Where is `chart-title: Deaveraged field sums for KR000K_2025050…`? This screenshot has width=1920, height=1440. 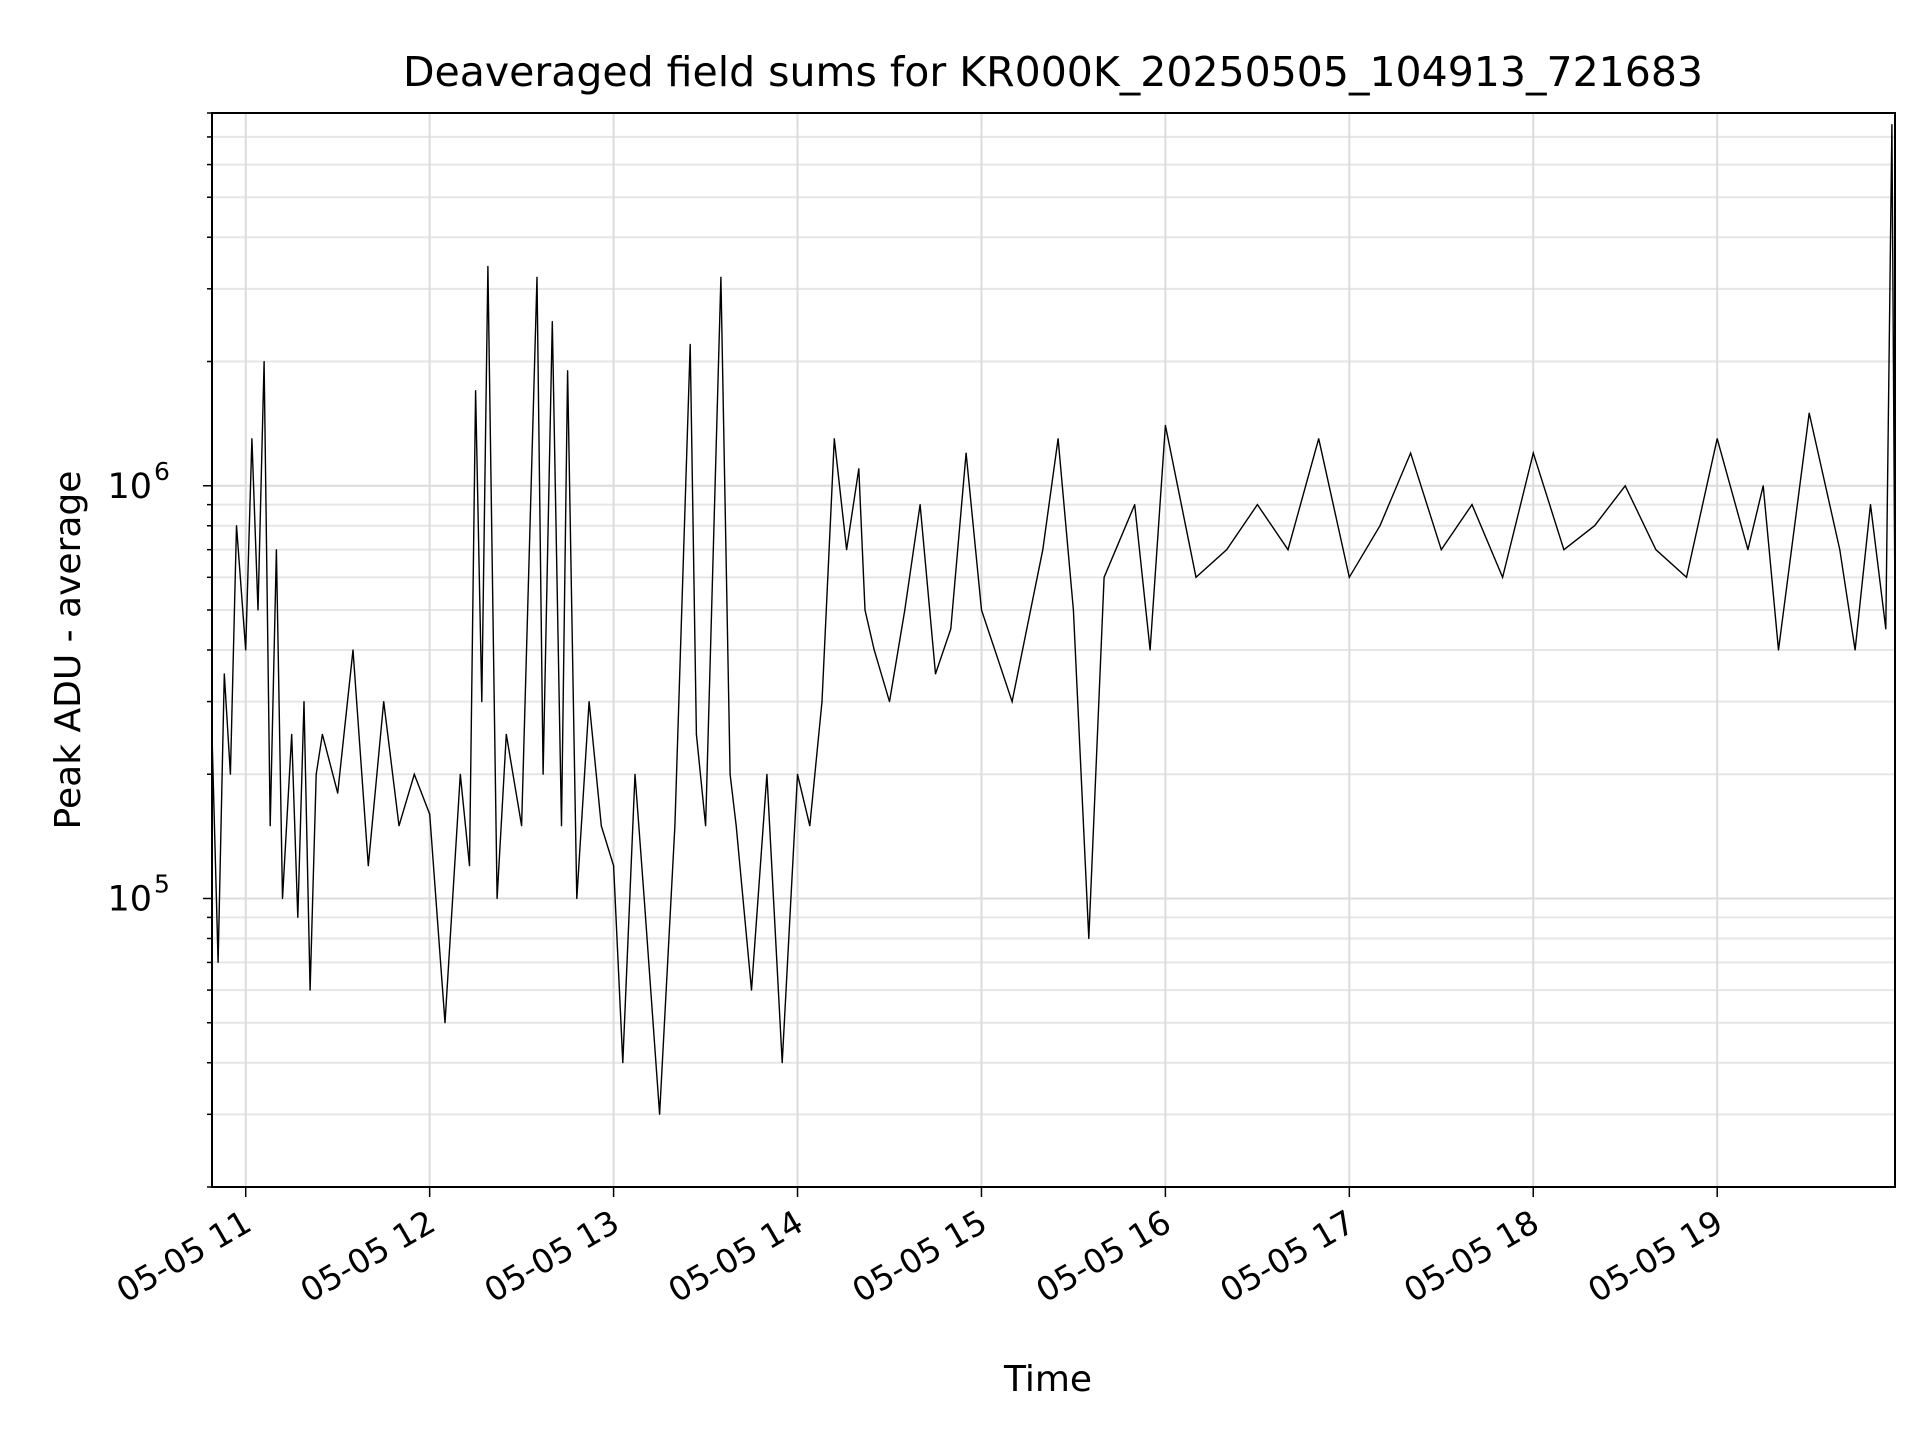
chart-title: Deaveraged field sums for KR000K_2025050… is located at coordinates (1053, 72).